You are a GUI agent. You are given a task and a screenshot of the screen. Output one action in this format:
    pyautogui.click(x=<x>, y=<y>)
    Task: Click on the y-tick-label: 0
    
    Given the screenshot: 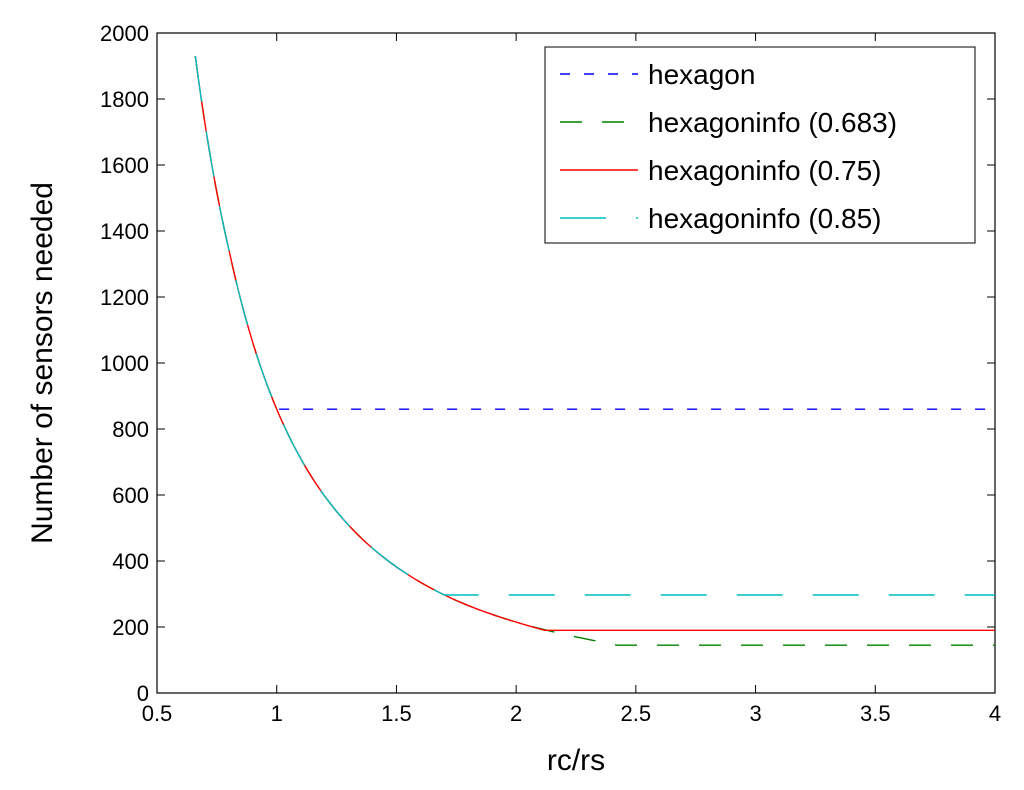 What is the action you would take?
    pyautogui.click(x=143, y=693)
    